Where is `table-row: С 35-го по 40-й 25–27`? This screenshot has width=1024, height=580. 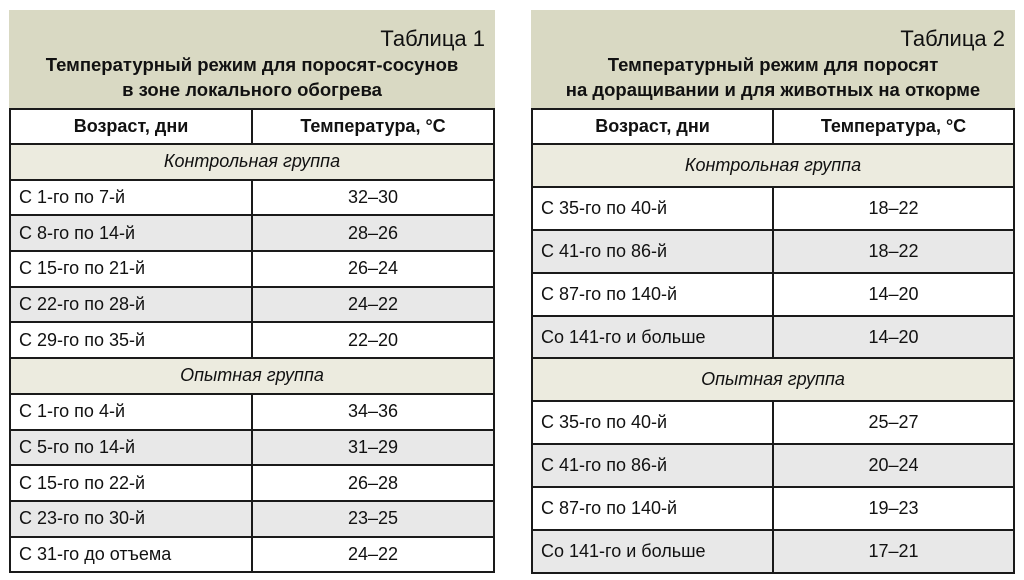
table-row: С 35-го по 40-й 25–27 is located at coordinates (773, 423).